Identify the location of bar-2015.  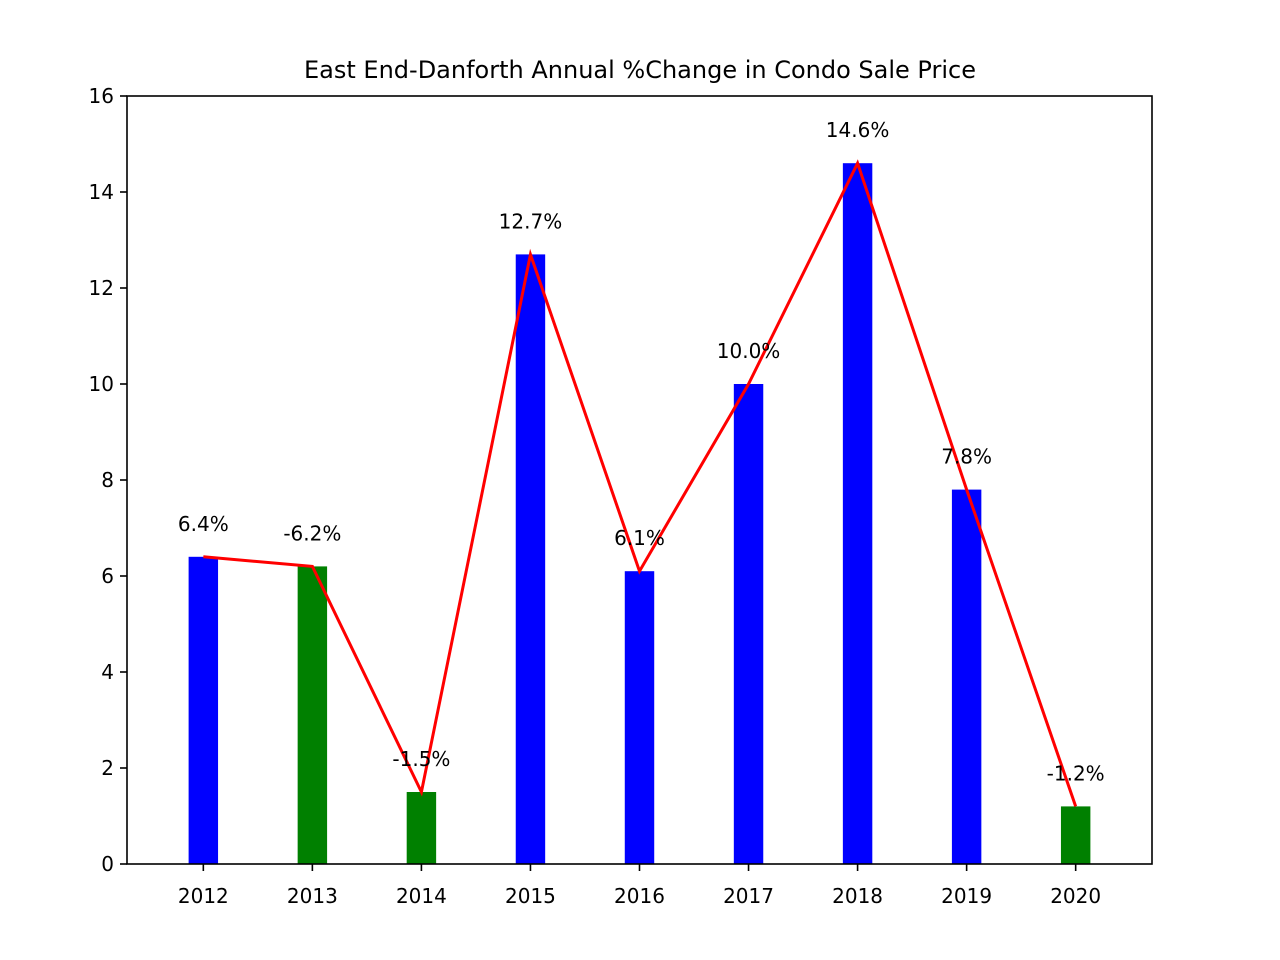
(530, 559).